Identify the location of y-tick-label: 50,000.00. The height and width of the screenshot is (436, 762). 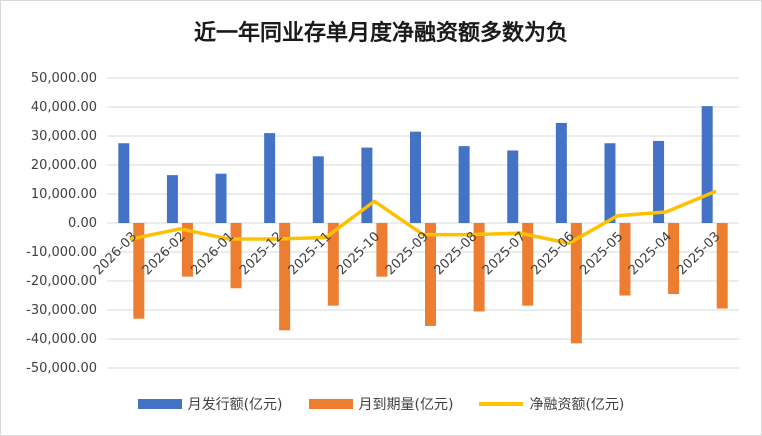
(64, 78).